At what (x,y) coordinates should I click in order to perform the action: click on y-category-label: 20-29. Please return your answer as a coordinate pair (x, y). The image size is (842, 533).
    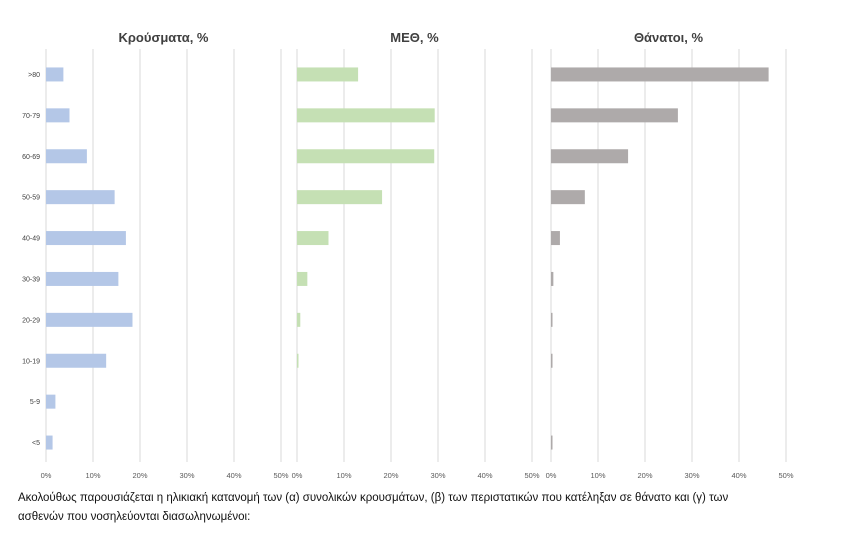
    Looking at the image, I should click on (31, 320).